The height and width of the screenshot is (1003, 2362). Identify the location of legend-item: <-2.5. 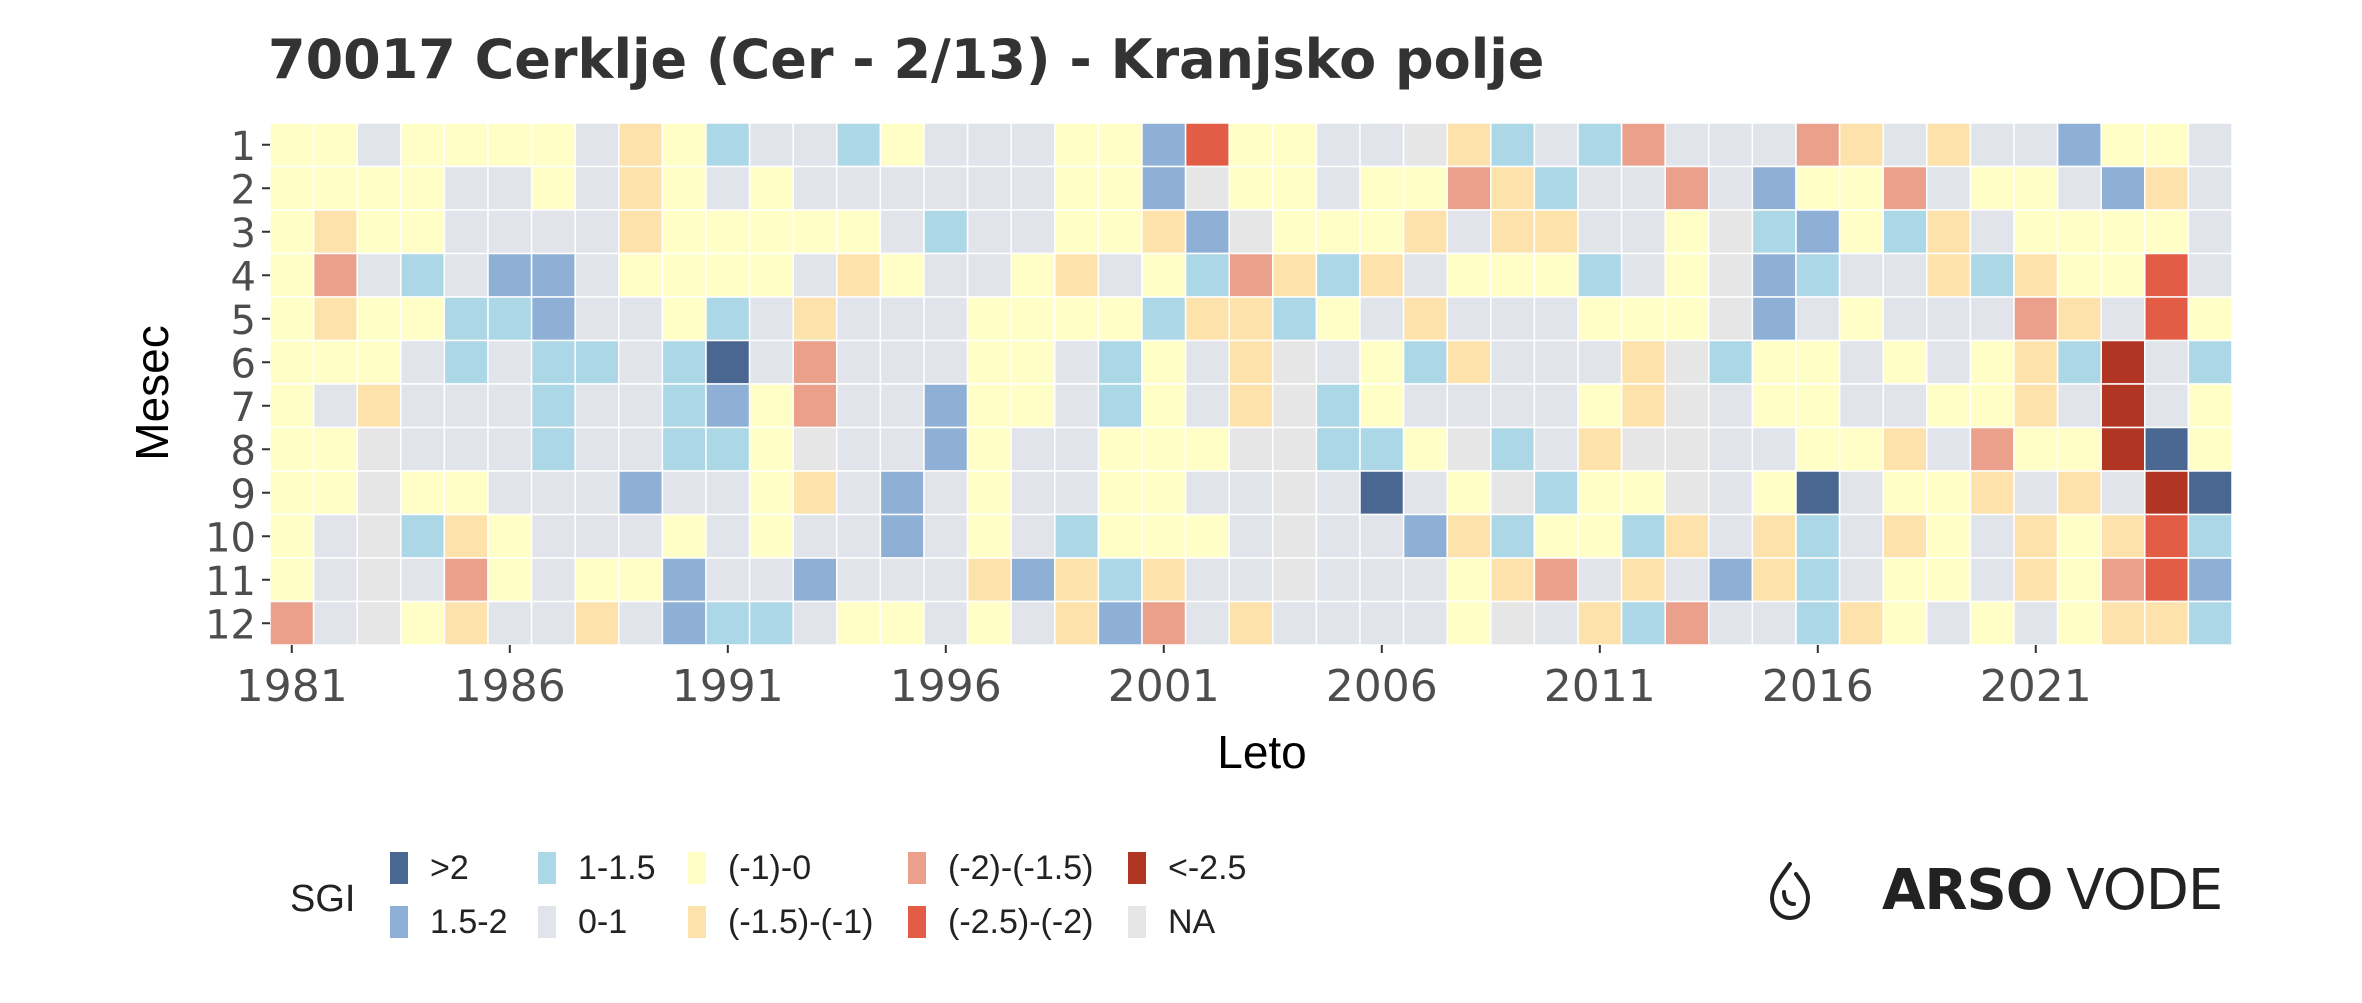
(1187, 868).